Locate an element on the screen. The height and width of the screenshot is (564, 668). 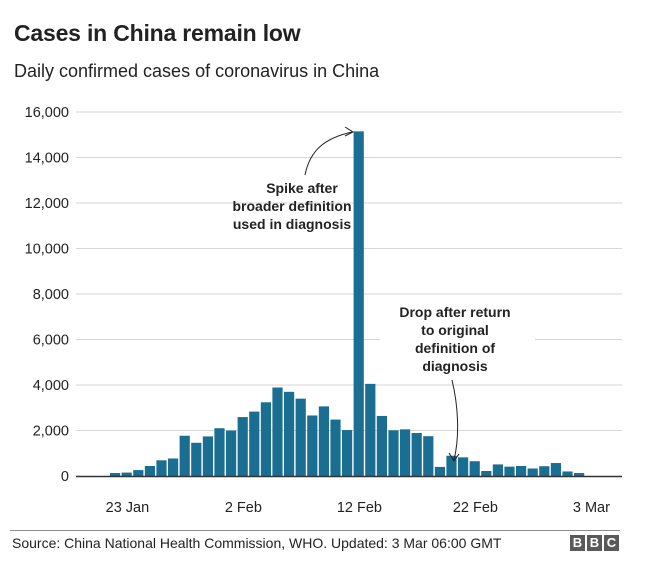
annotation-drop-line-3: definition of is located at coordinates (455, 348).